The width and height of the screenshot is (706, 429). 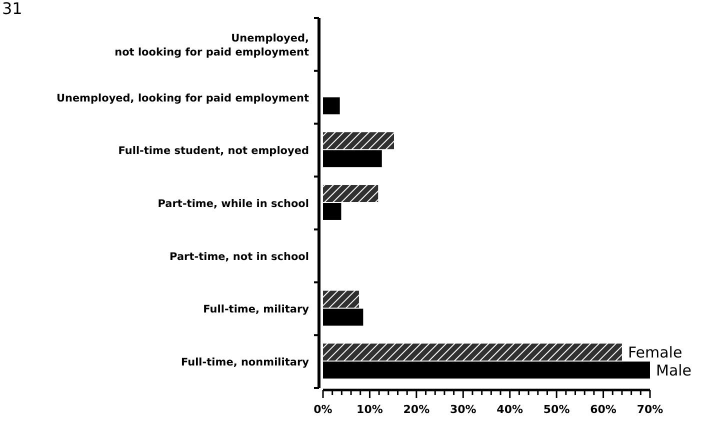 What do you see at coordinates (416, 409) in the screenshot?
I see `x-tick-label: 20%` at bounding box center [416, 409].